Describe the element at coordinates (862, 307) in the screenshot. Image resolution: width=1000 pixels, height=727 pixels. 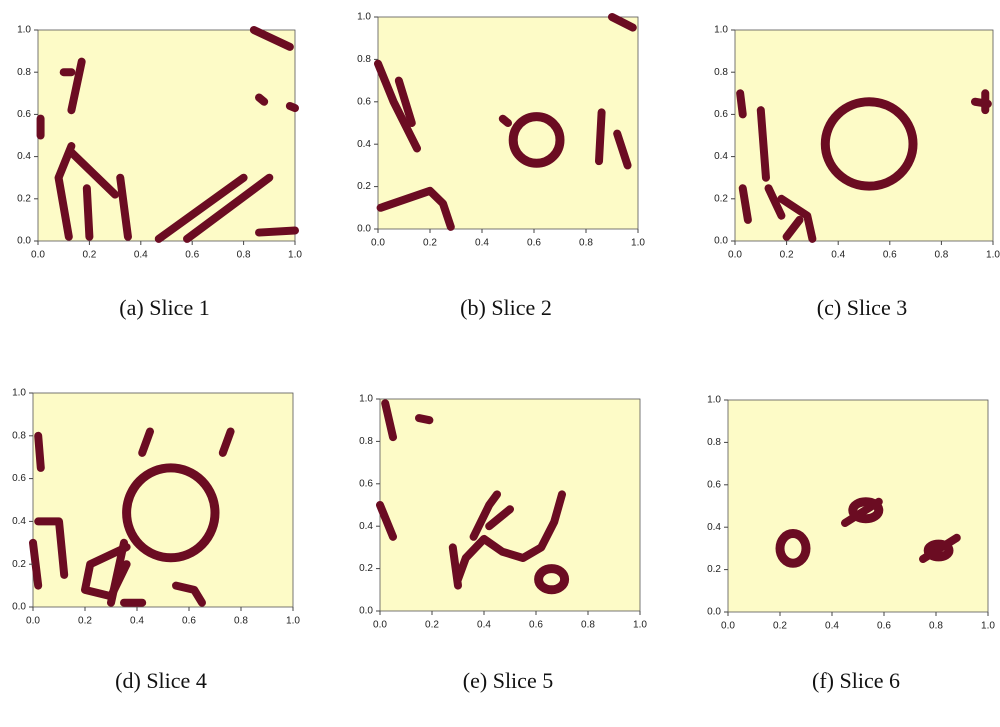
I see `caption: (c) Slice 3` at that location.